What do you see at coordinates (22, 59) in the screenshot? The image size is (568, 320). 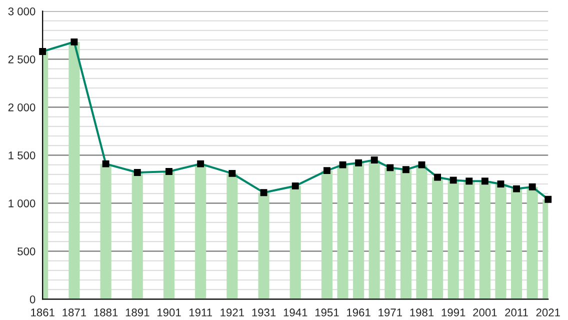 I see `y-tick-label: 2 500` at bounding box center [22, 59].